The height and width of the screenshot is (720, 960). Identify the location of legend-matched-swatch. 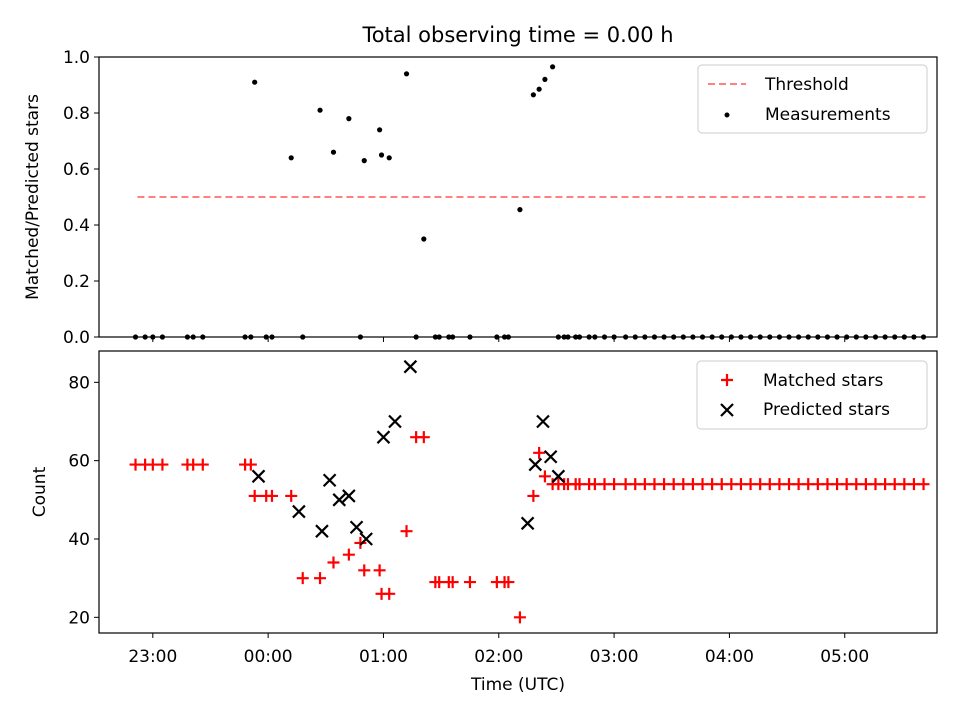
(727, 380).